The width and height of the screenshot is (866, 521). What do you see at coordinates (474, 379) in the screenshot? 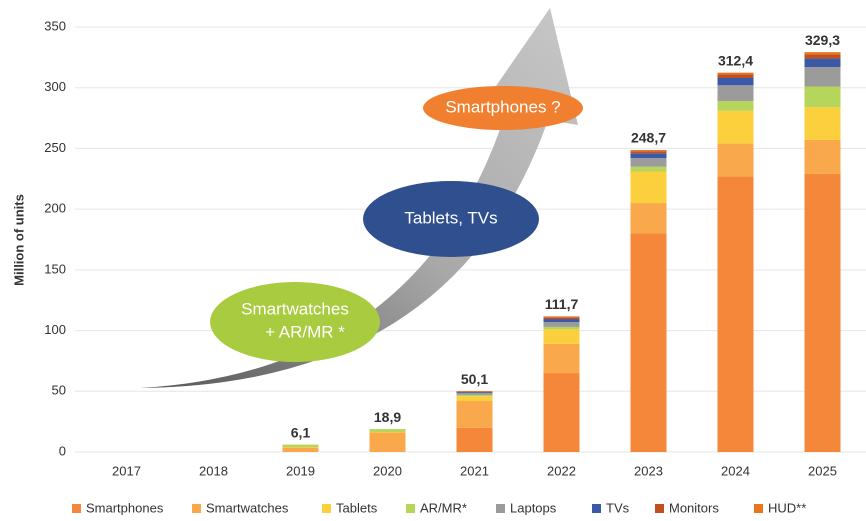
I see `total-label: 50,1` at bounding box center [474, 379].